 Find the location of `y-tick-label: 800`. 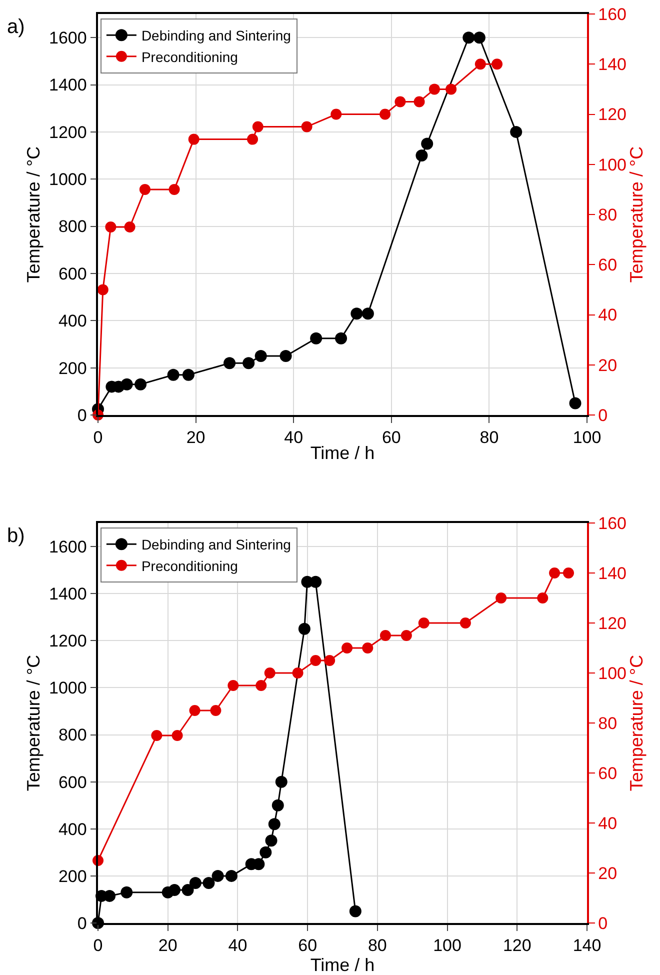

y-tick-label: 800 is located at coordinates (72, 735).